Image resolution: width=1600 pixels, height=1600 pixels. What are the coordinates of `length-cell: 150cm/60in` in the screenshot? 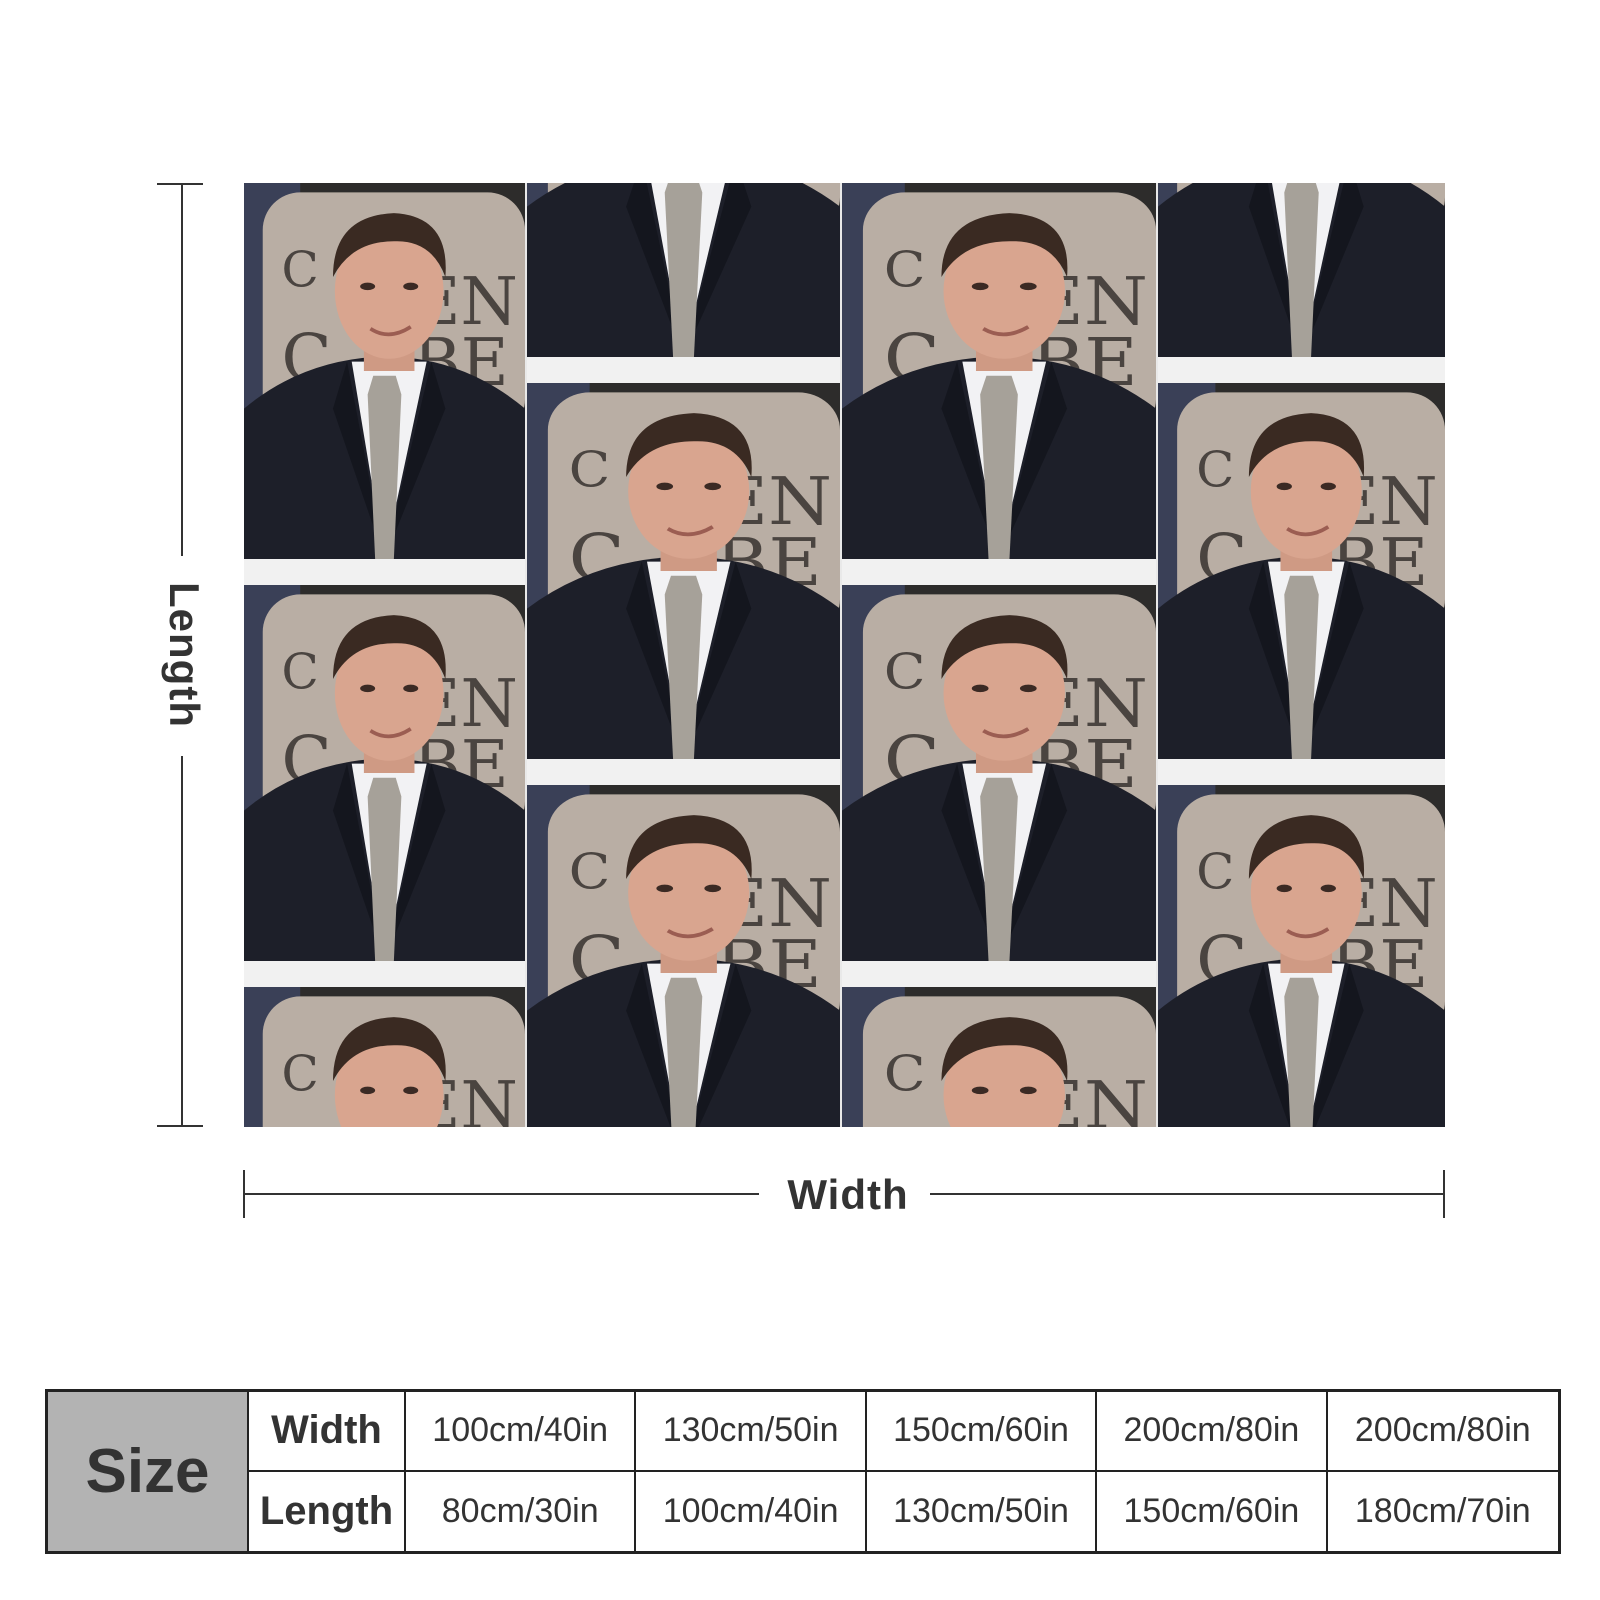 It's located at (1212, 1511).